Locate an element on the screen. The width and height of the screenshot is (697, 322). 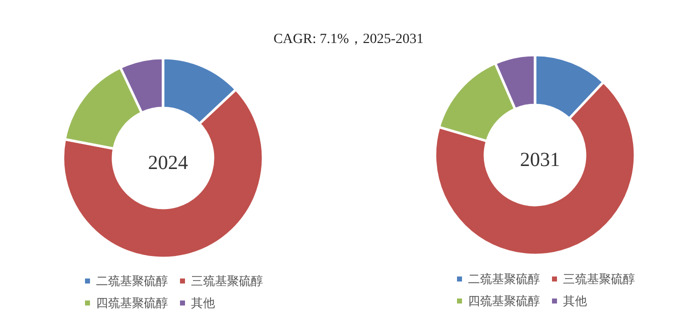
text: 2031 is located at coordinates (540, 160).